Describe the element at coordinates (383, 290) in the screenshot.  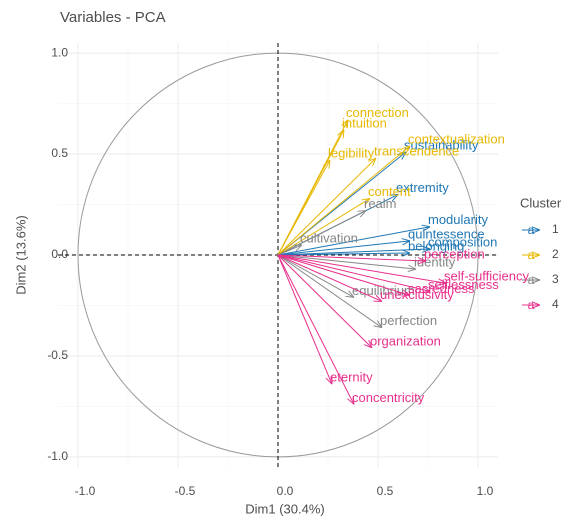
I see `variable-label: equilibrium` at that location.